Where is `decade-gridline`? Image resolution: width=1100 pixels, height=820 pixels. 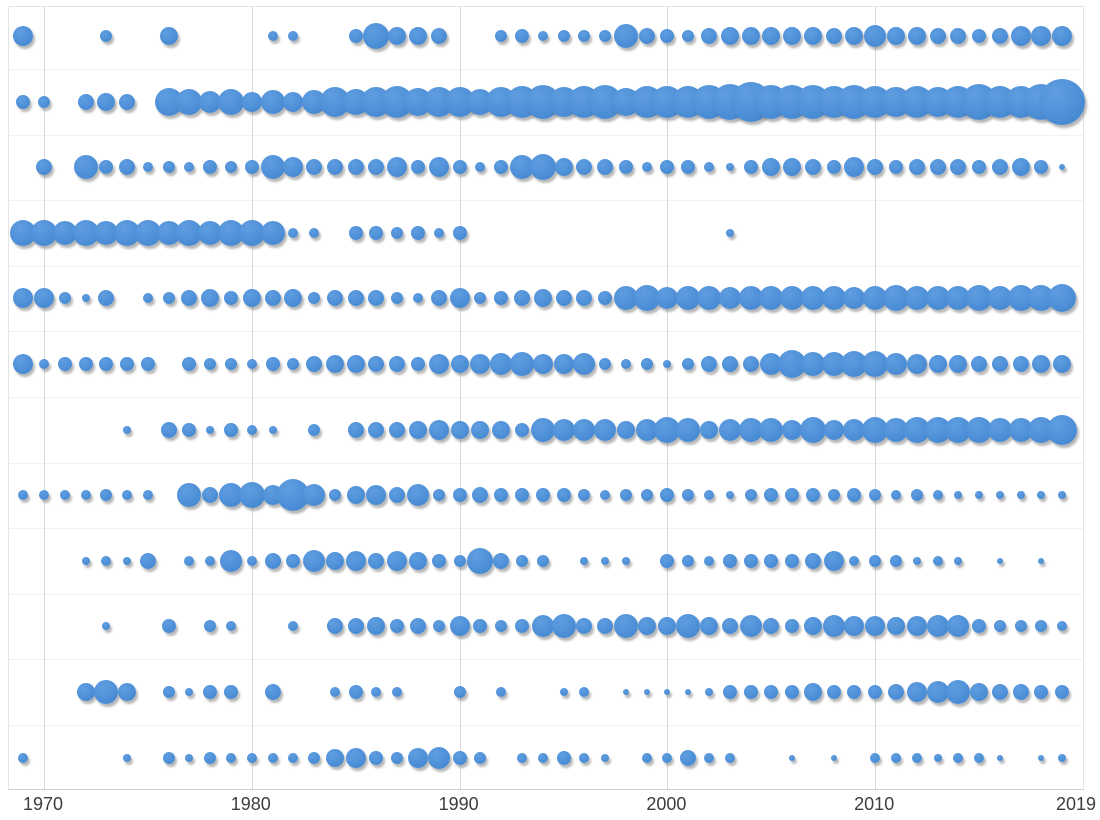
decade-gridline is located at coordinates (252, 398).